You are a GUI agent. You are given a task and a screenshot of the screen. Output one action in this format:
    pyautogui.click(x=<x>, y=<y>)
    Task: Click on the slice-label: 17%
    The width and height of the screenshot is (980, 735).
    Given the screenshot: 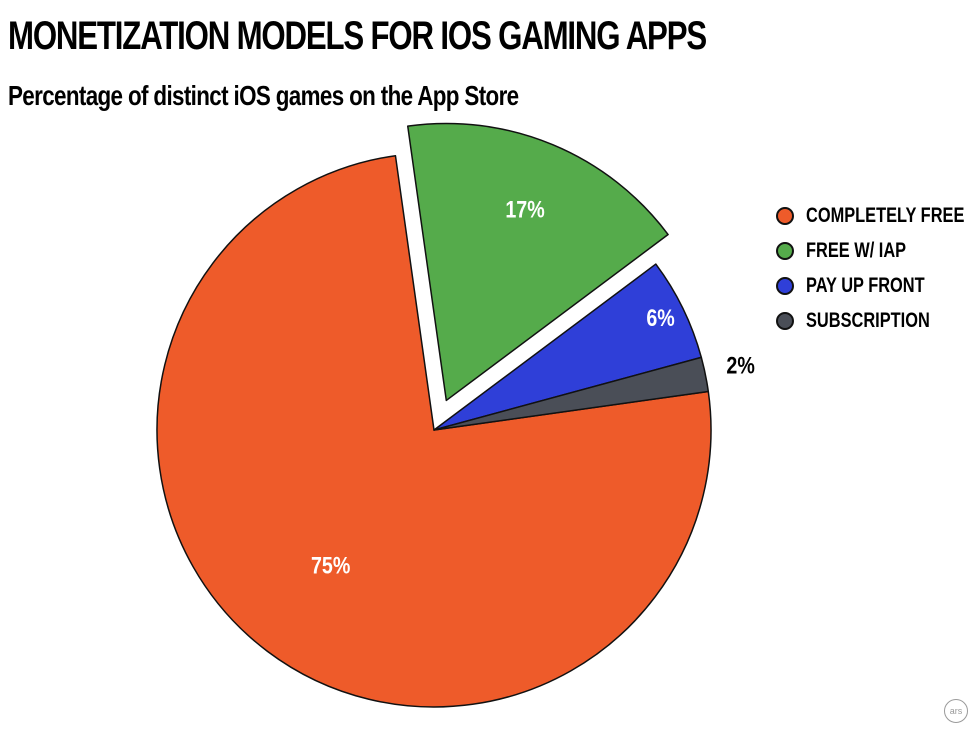 What is the action you would take?
    pyautogui.click(x=524, y=209)
    